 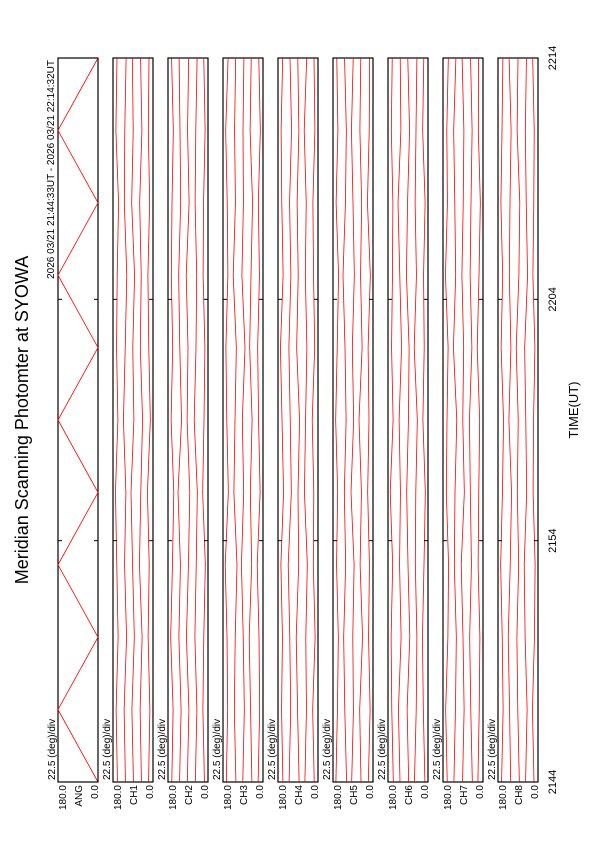 I want to click on panel-label: CH3, so click(x=244, y=795).